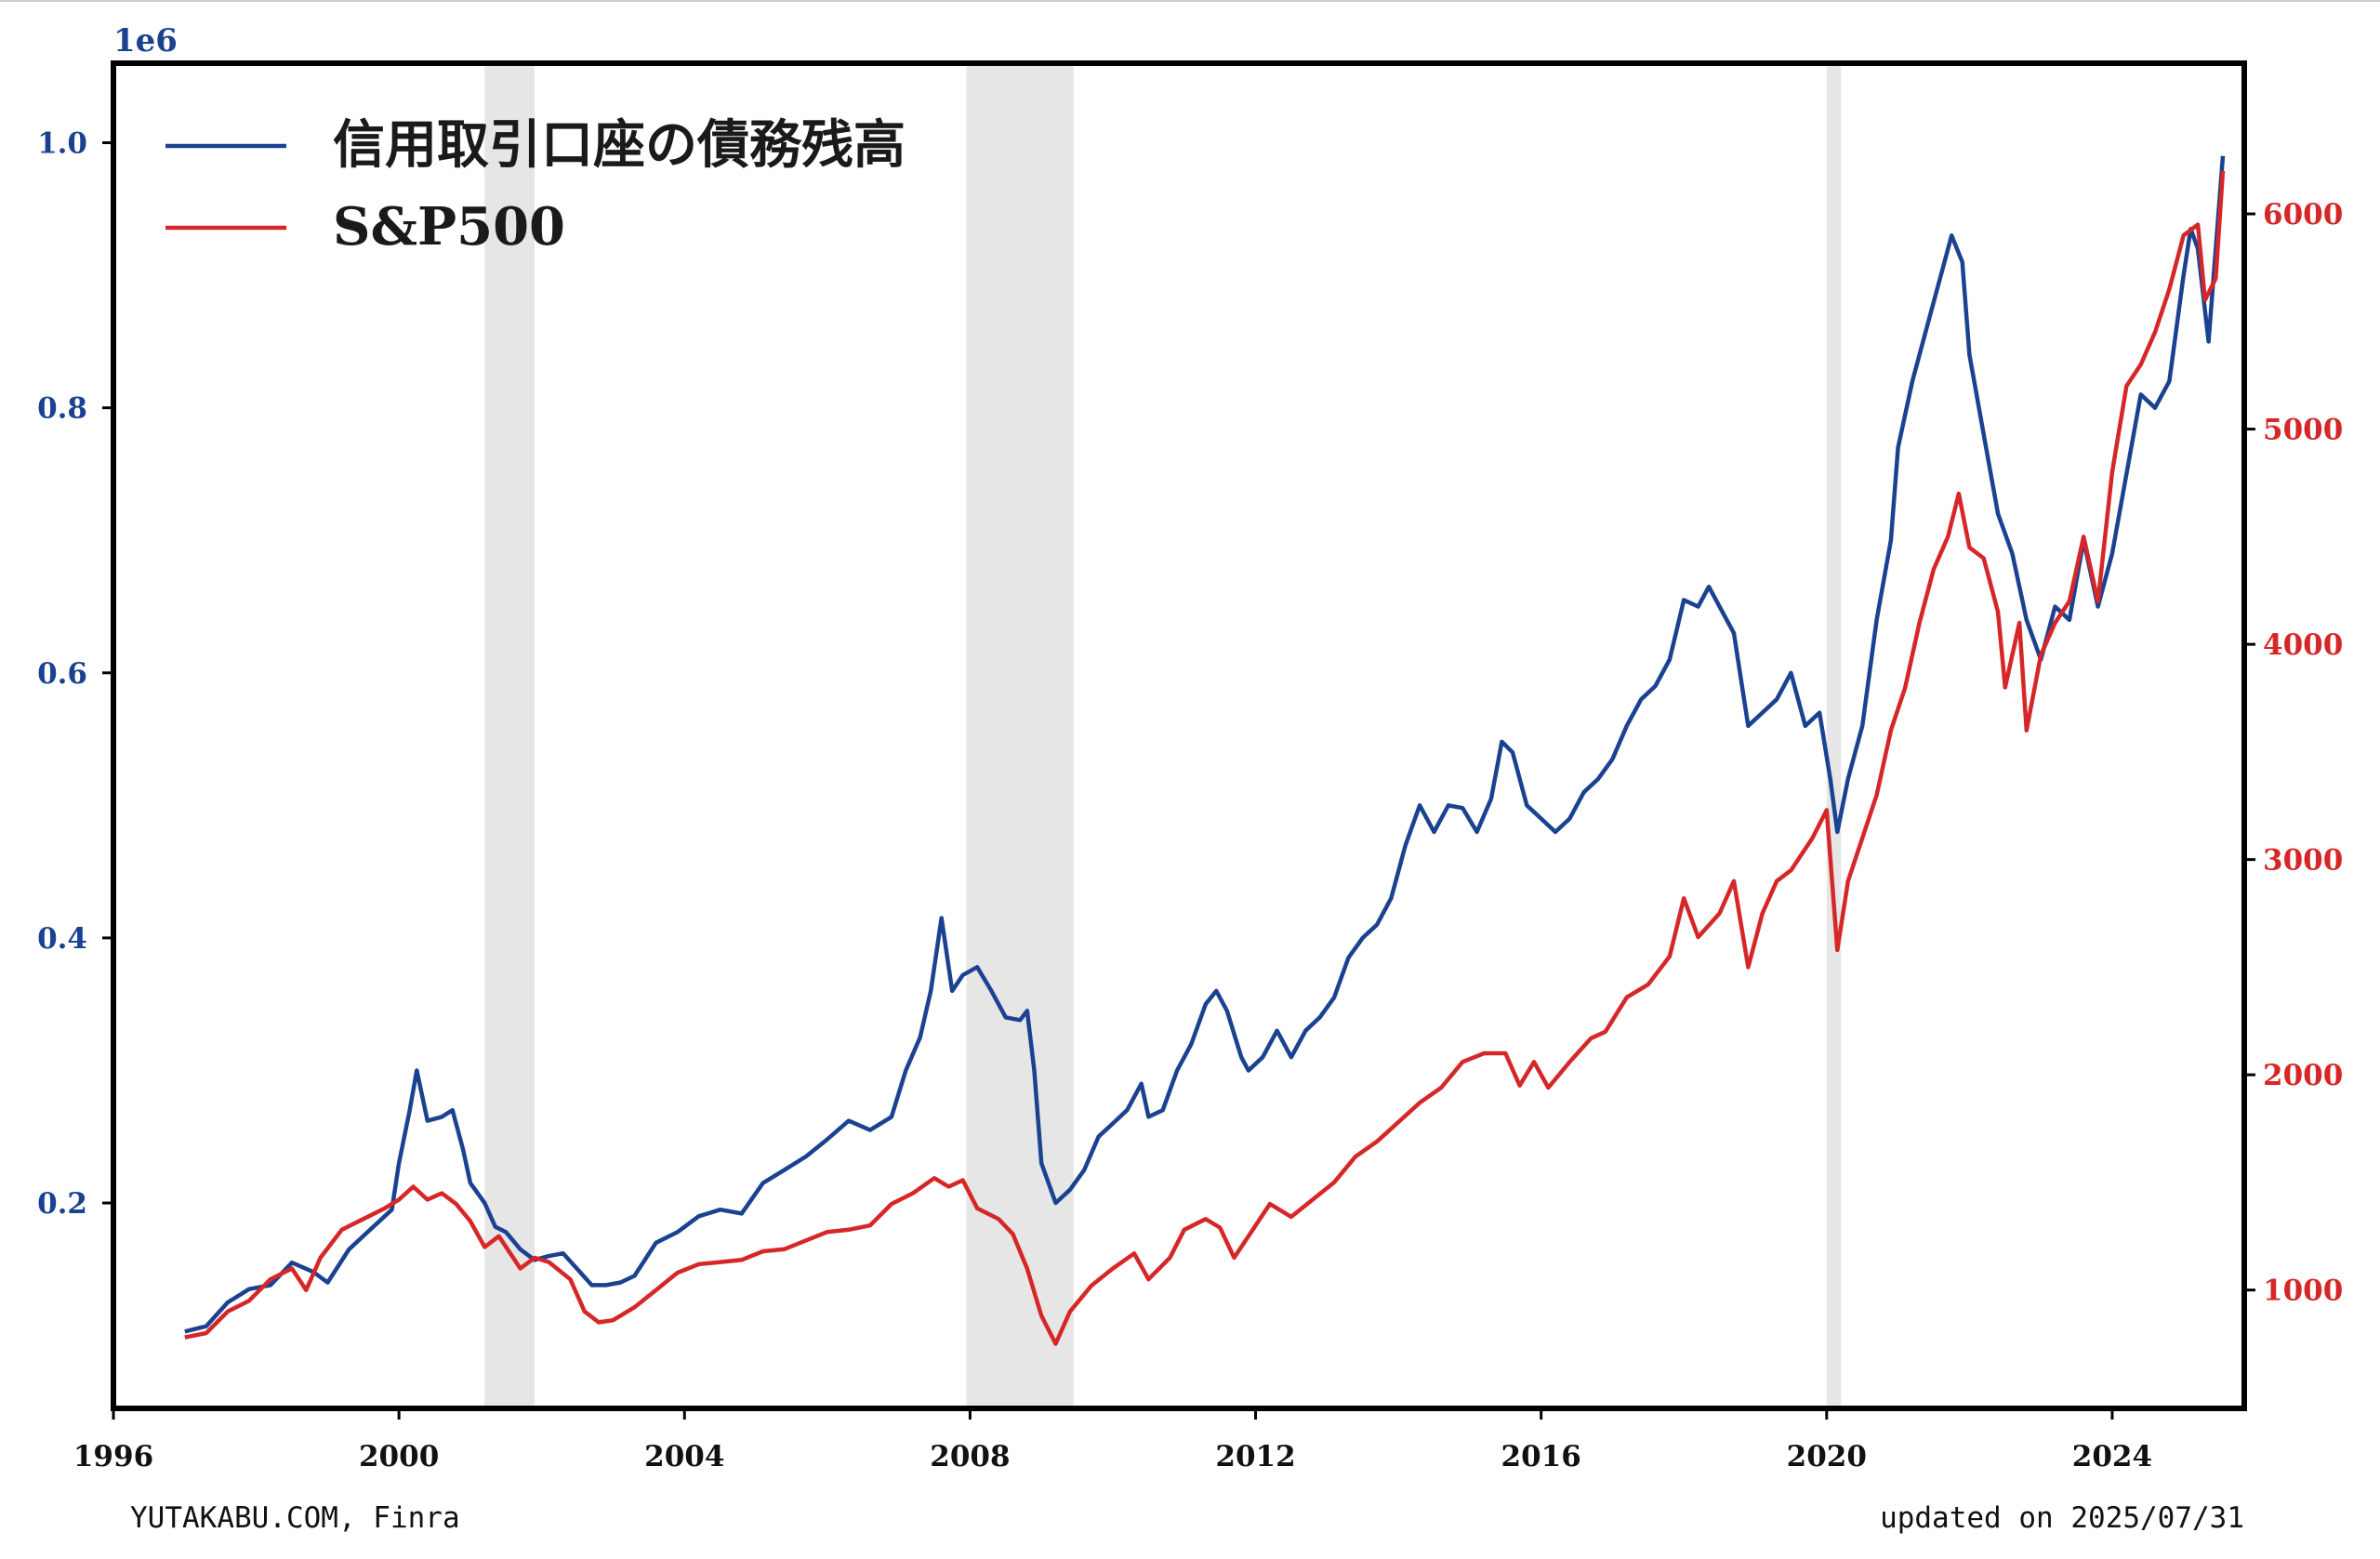 The width and height of the screenshot is (2380, 1559). Describe the element at coordinates (113, 1456) in the screenshot. I see `x-tick-label: 1996` at that location.